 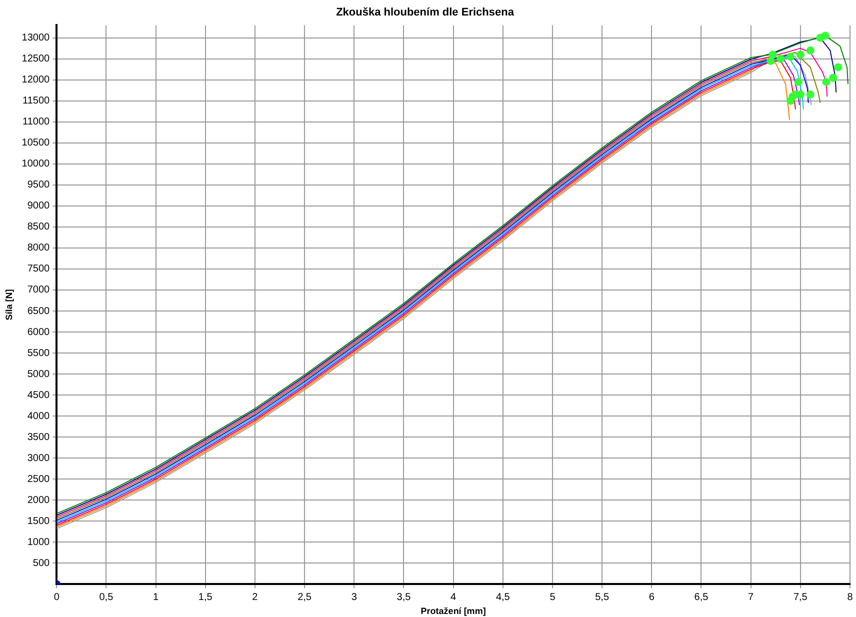 What do you see at coordinates (503, 597) in the screenshot?
I see `x-tick-label: 4,5` at bounding box center [503, 597].